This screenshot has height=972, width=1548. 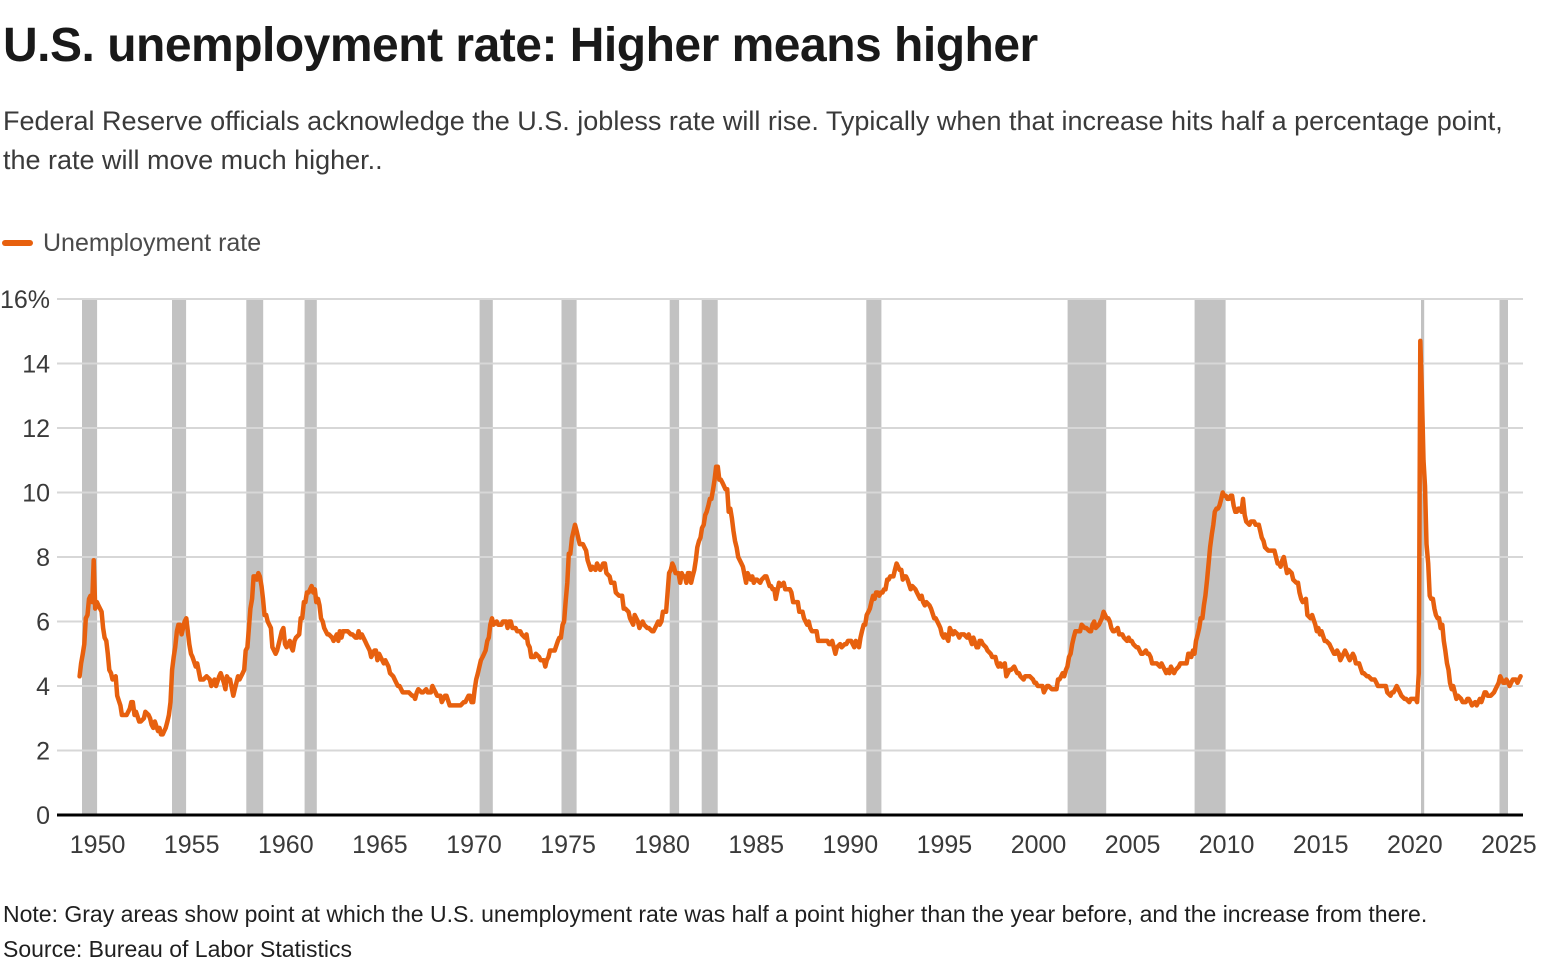 What do you see at coordinates (850, 845) in the screenshot?
I see `x-axis-tick-label: 1990` at bounding box center [850, 845].